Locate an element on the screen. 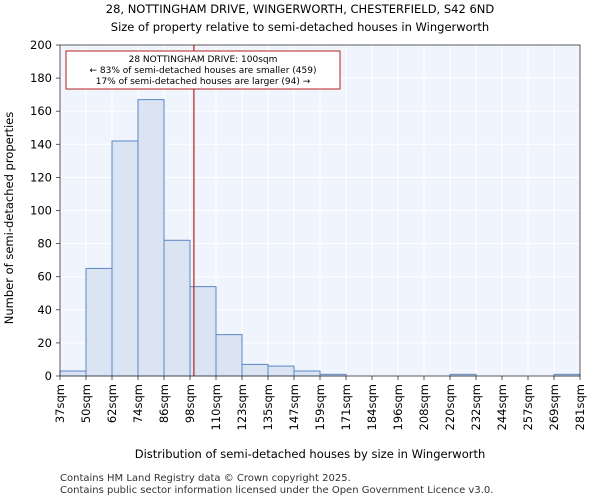 The image size is (600, 500). annotation-frame is located at coordinates (203, 70).